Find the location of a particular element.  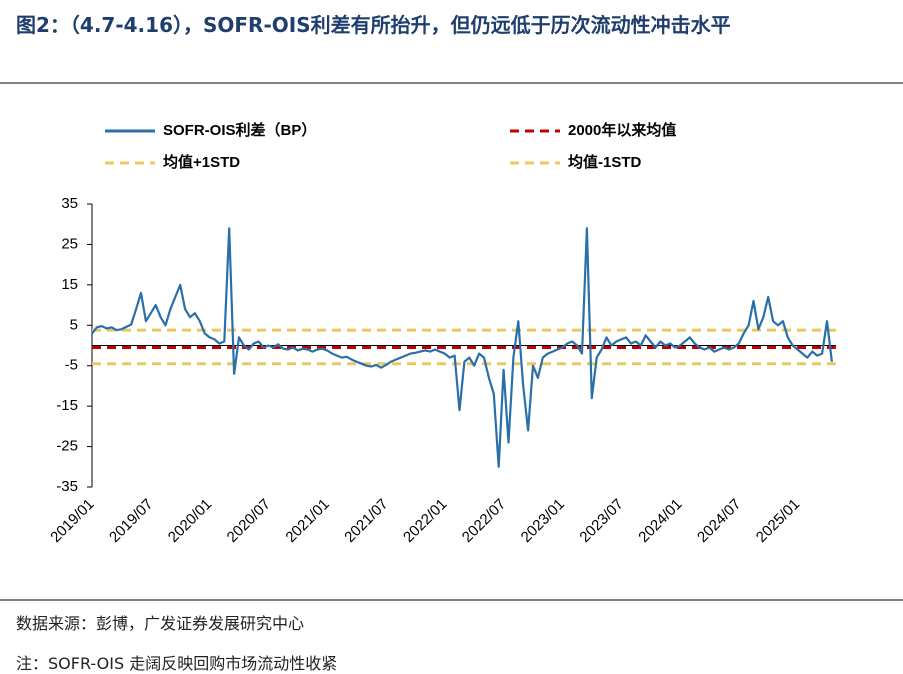

x-tick-label: 2023/07 is located at coordinates (601, 521).